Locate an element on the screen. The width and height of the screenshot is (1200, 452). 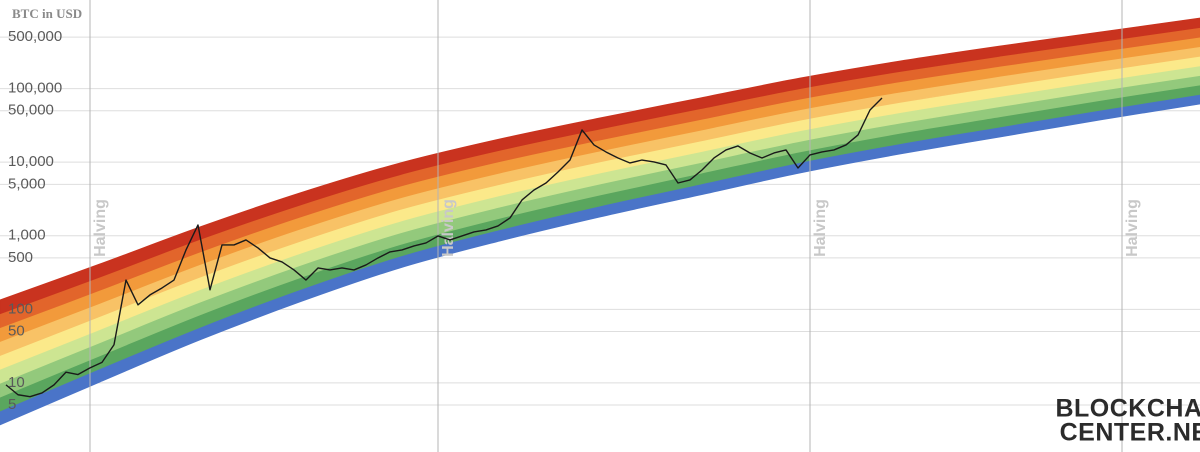
y-tick-label: 500,000 is located at coordinates (35, 36).